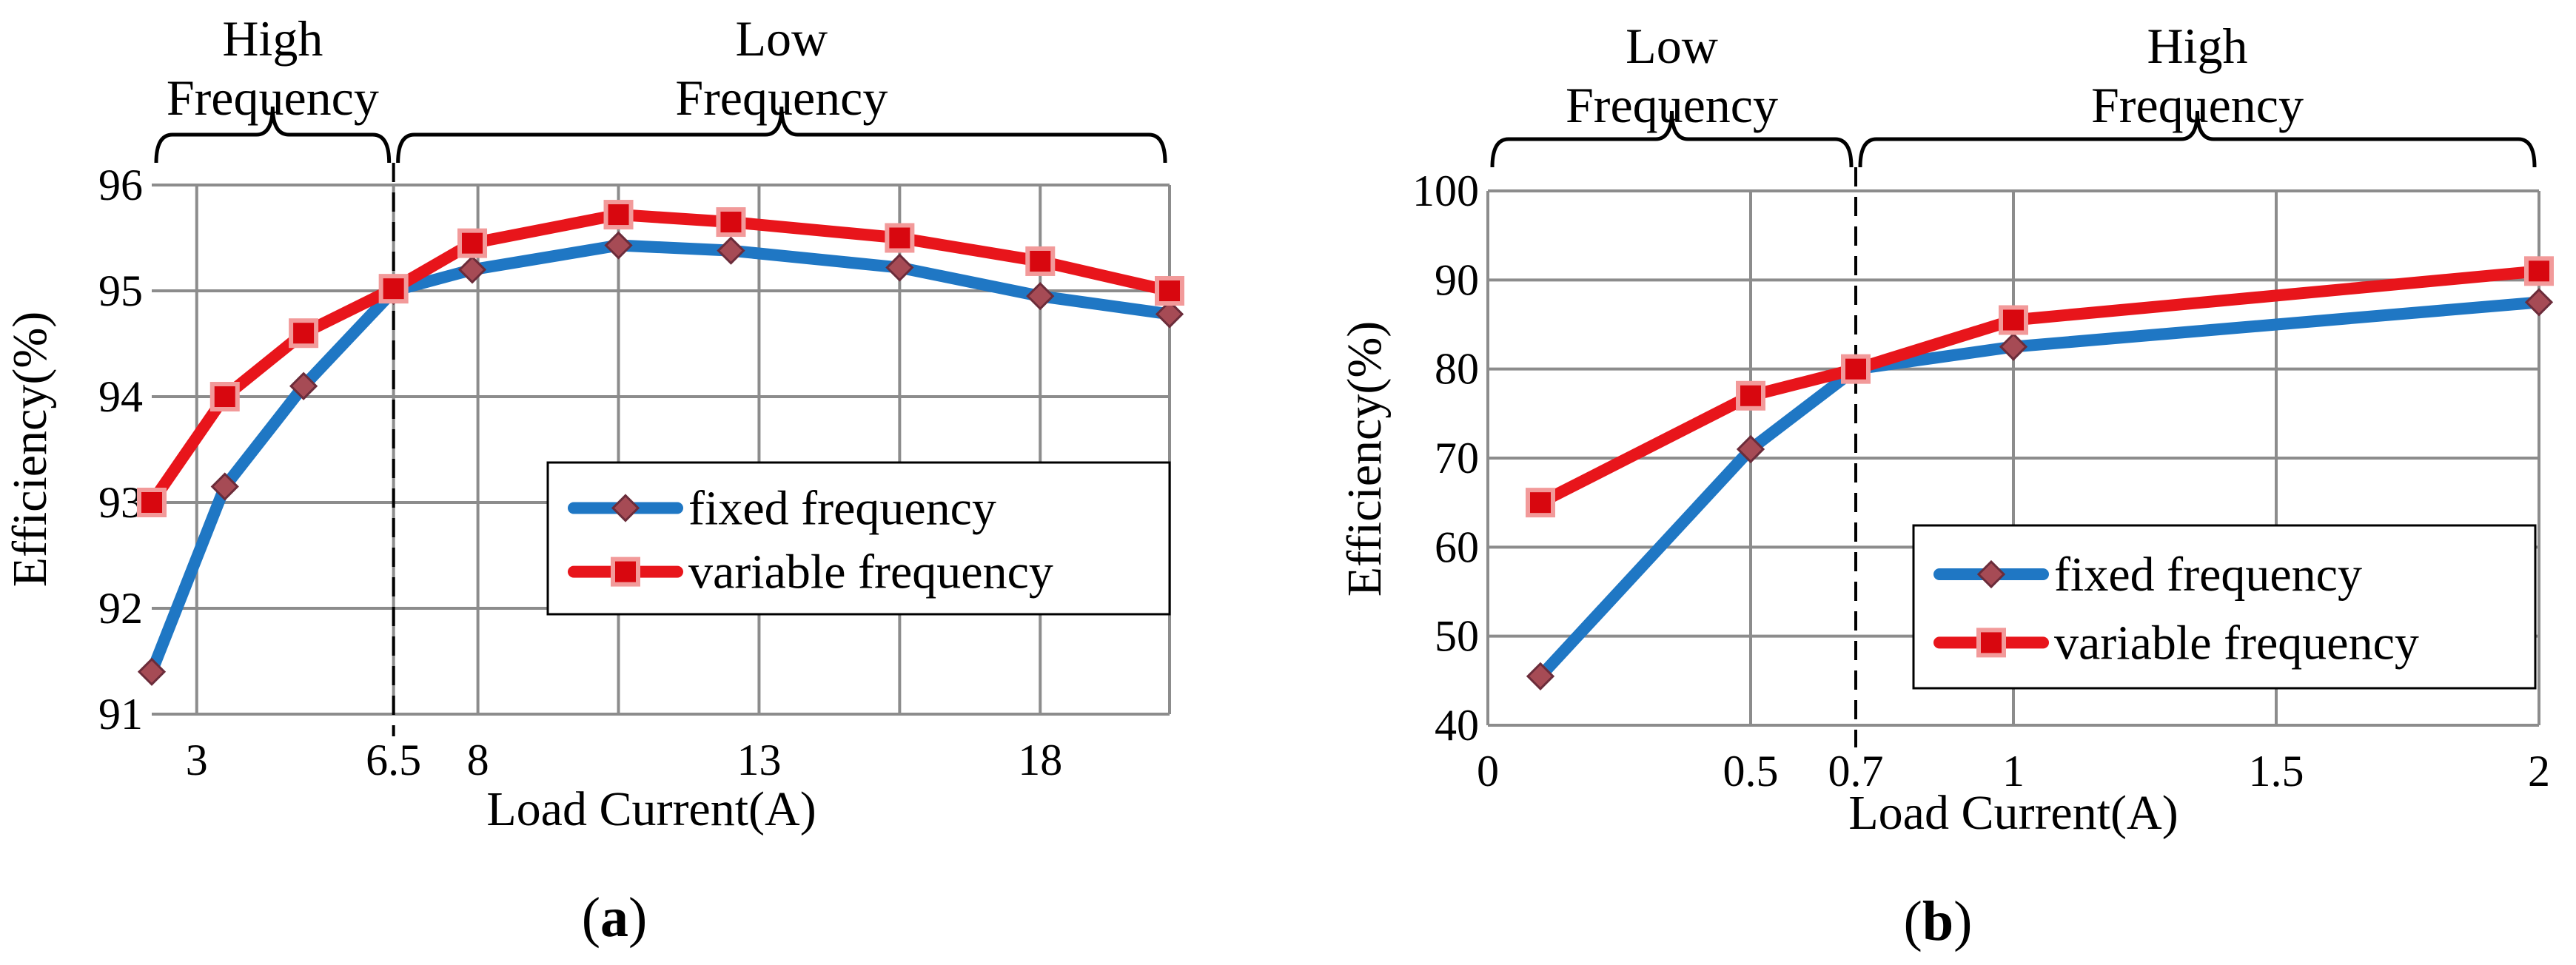 Image resolution: width=2576 pixels, height=965 pixels. Describe the element at coordinates (2539, 771) in the screenshot. I see `x-tick-label: 2` at that location.